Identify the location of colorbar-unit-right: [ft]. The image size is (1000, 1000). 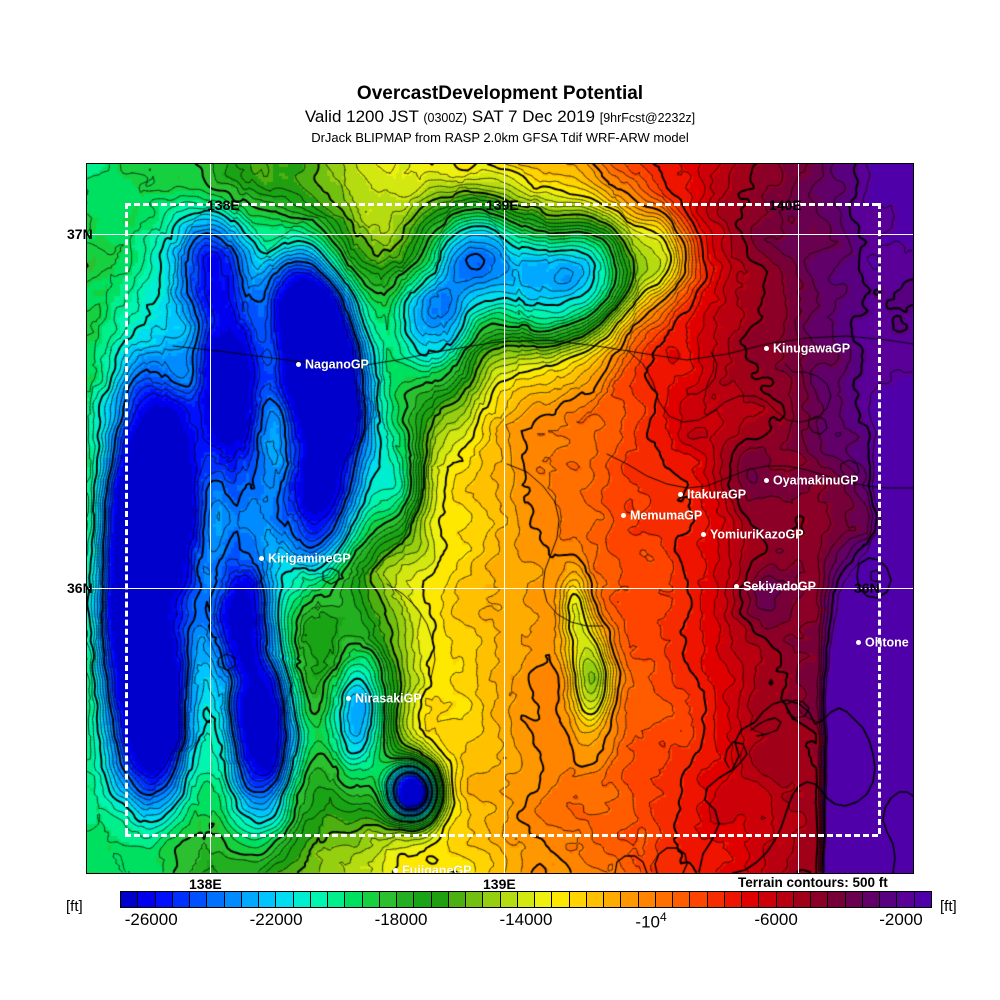
(948, 906).